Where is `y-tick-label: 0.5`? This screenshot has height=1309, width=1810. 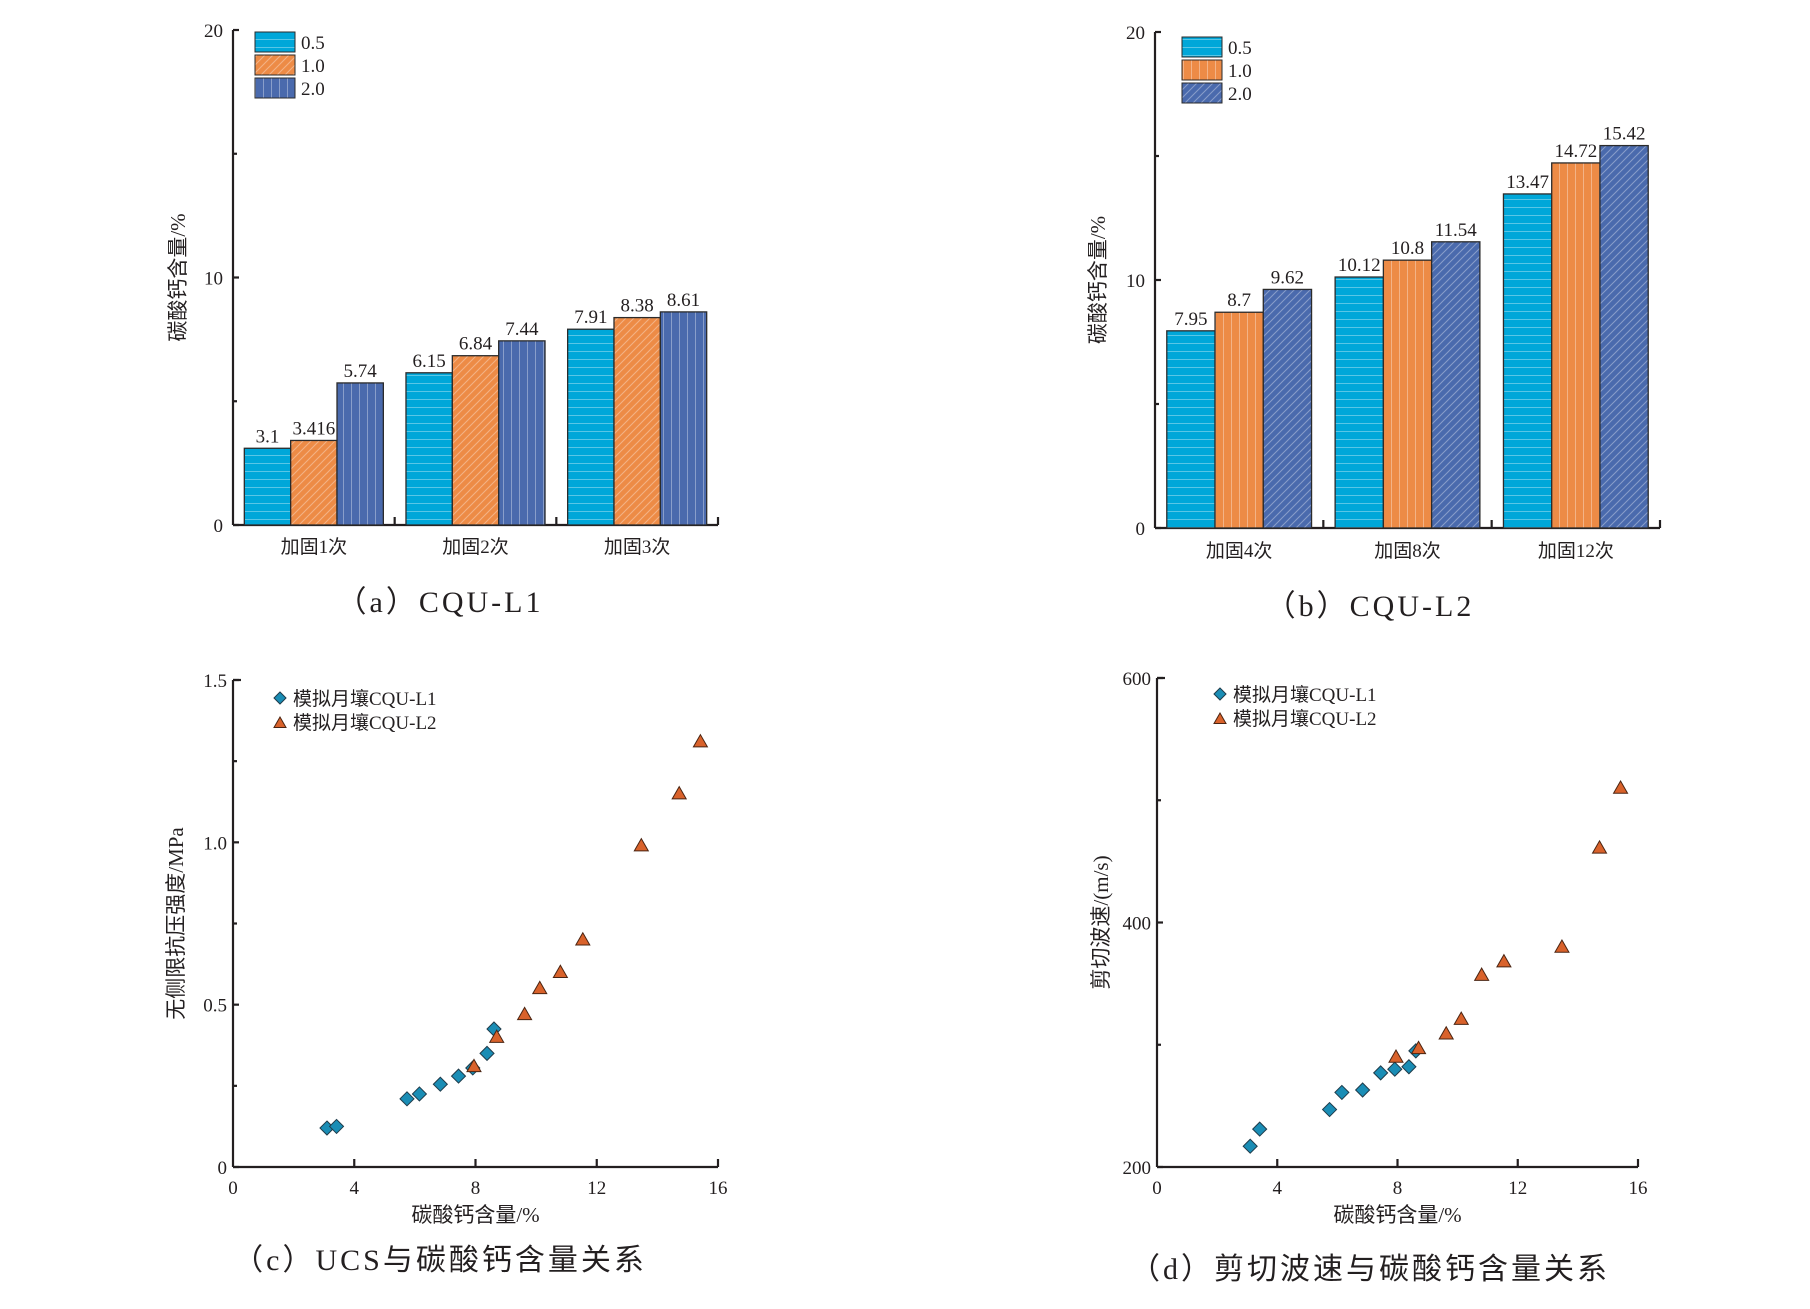 y-tick-label: 0.5 is located at coordinates (215, 1006).